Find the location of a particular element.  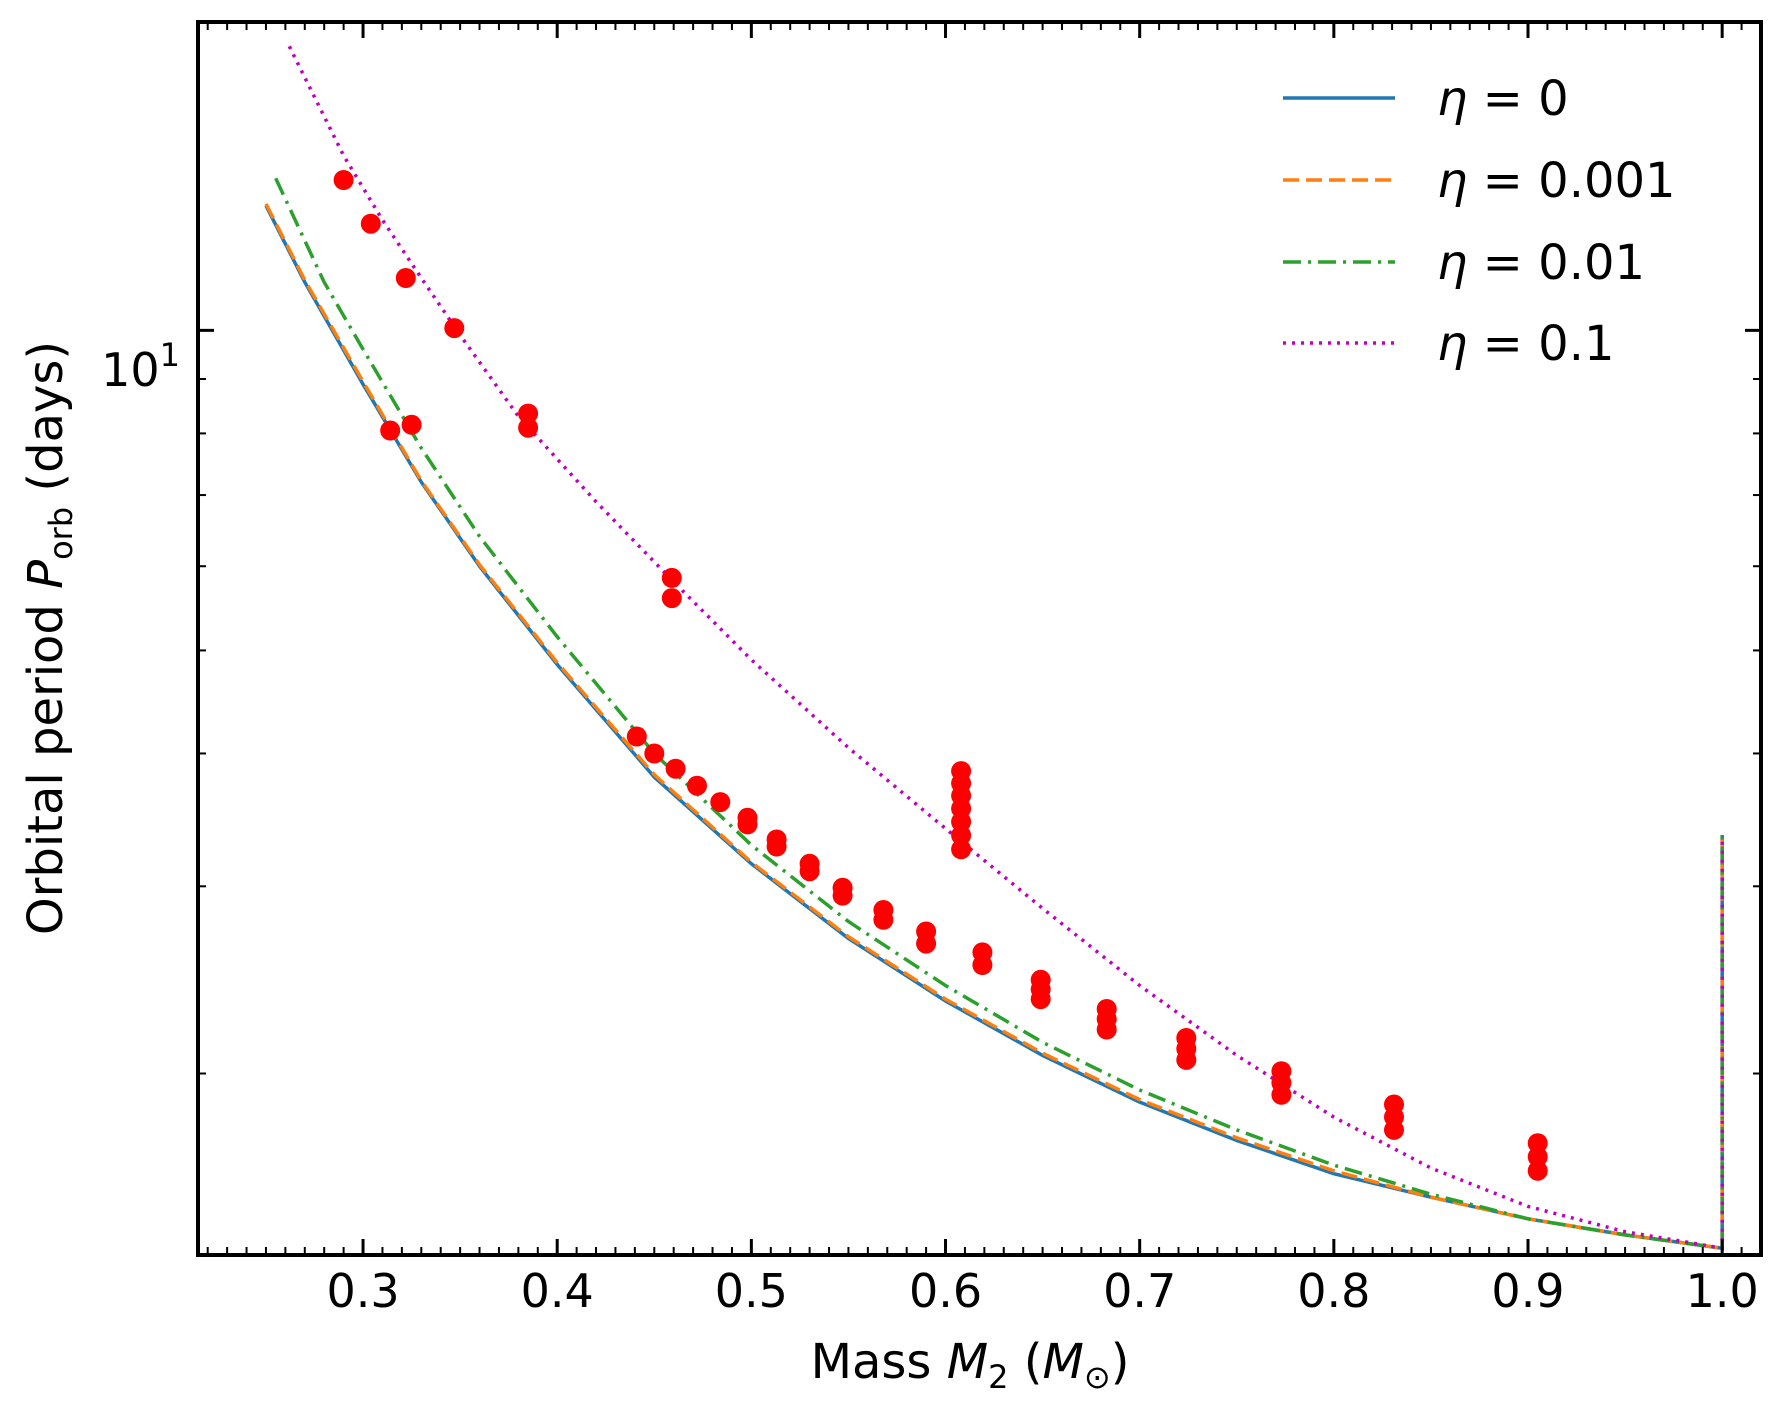

legend-value: = 0.001 is located at coordinates (1571, 181).